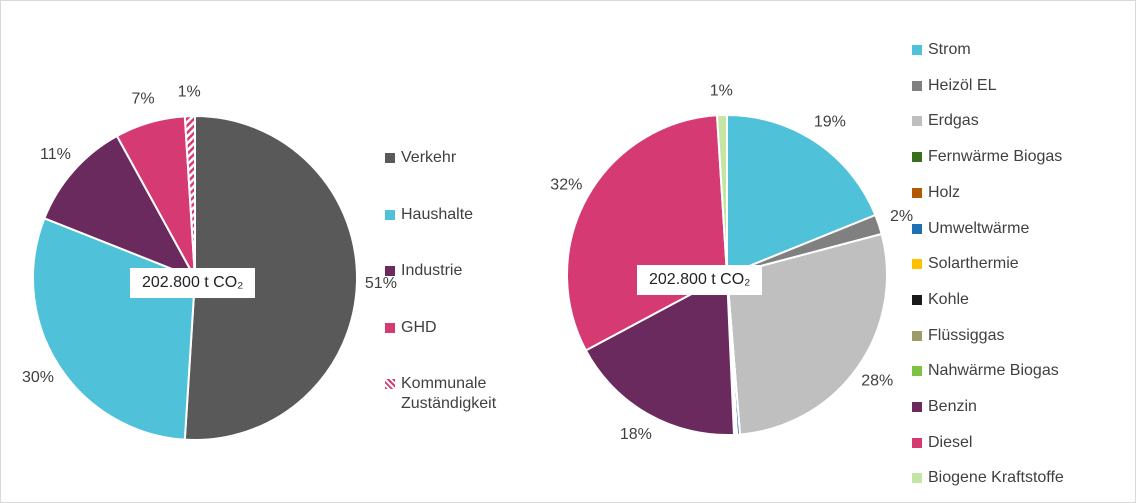 Image resolution: width=1136 pixels, height=503 pixels. Describe the element at coordinates (993, 371) in the screenshot. I see `legend-label: Nahwärme Biogas` at that location.